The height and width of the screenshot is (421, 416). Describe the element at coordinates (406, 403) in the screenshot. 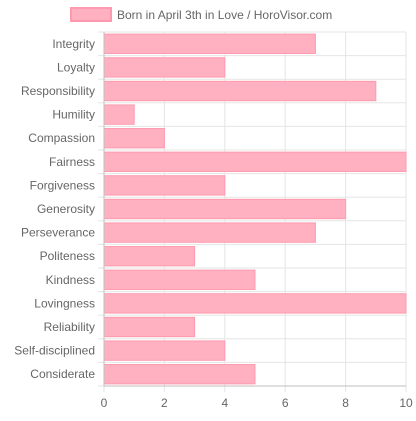

I see `x-tick-label: 10` at that location.